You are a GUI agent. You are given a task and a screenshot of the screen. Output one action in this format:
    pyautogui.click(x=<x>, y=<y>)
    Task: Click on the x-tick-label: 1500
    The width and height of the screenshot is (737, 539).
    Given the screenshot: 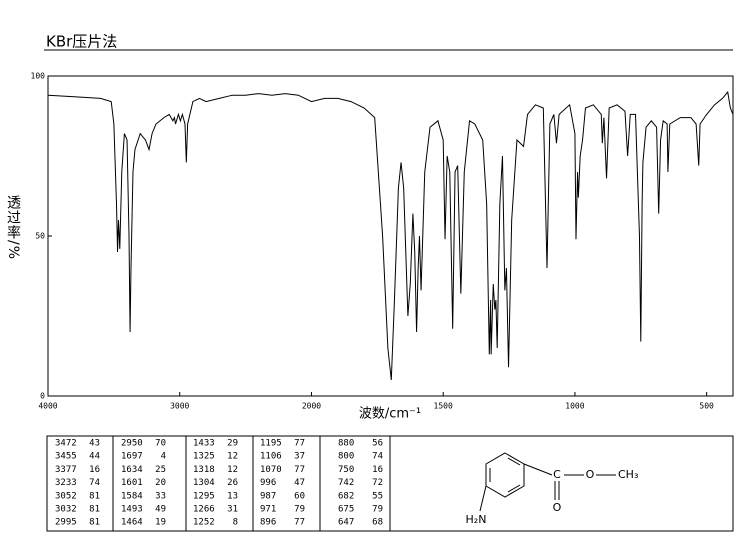 What is the action you would take?
    pyautogui.click(x=443, y=406)
    